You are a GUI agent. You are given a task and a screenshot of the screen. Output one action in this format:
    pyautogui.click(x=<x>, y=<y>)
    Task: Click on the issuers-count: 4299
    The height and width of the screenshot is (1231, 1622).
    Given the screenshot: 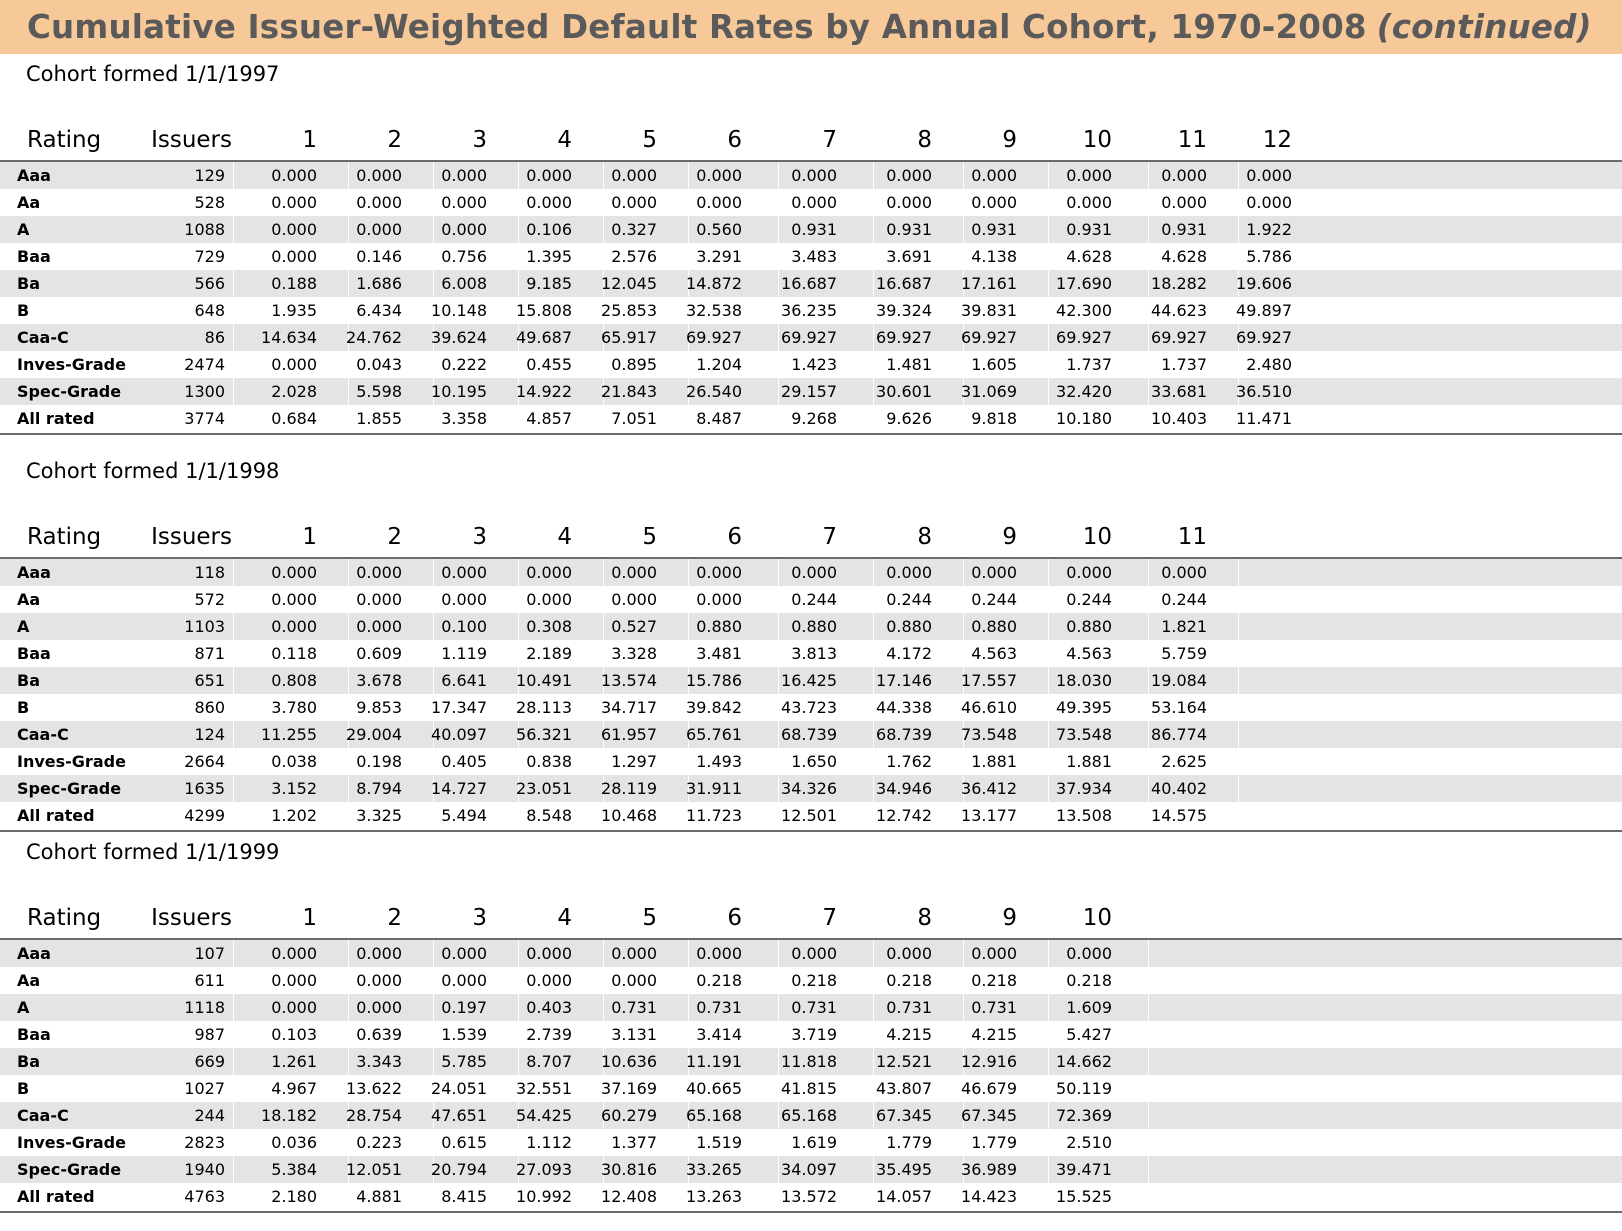 What is the action you would take?
    pyautogui.click(x=204, y=815)
    